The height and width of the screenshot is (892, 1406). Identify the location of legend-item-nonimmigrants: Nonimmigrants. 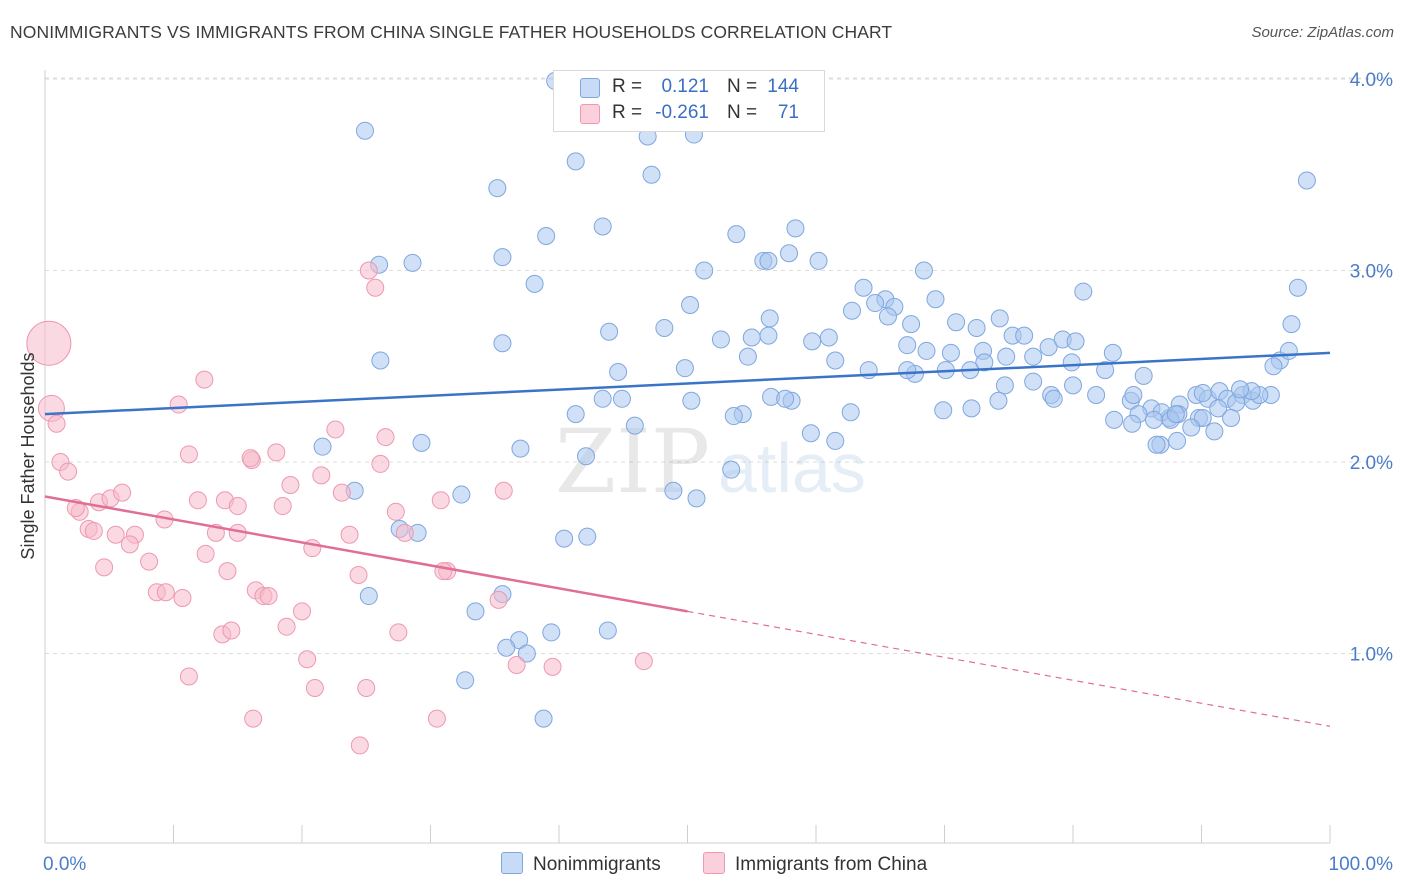
(581, 864).